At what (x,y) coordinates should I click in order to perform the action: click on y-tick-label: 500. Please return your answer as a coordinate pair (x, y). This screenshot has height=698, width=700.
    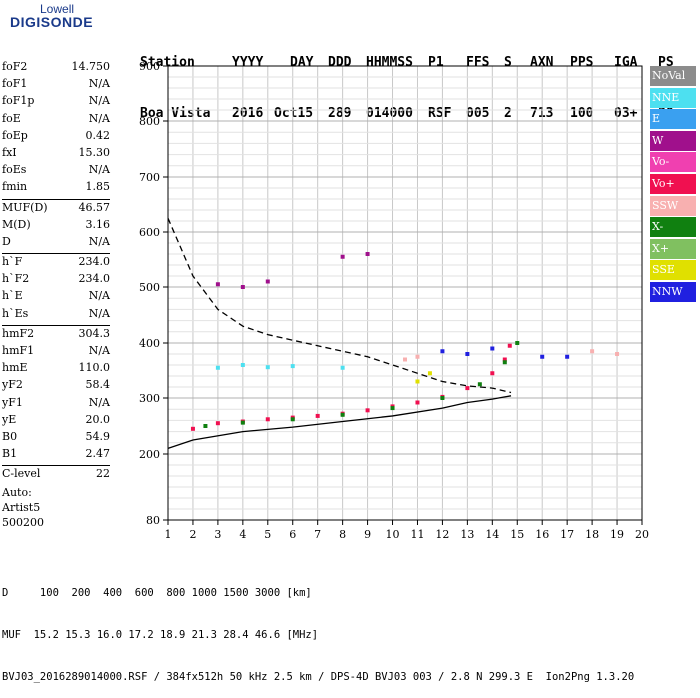
    Looking at the image, I should click on (149, 287).